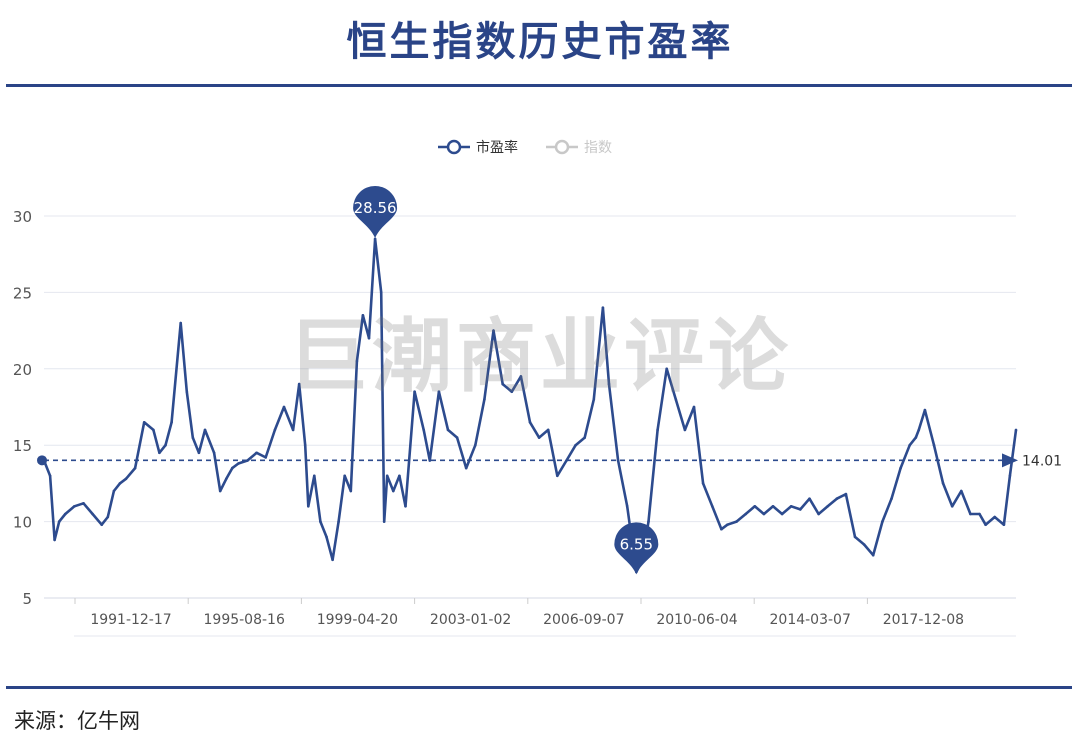  Describe the element at coordinates (22, 293) in the screenshot. I see `y-tick-label: 25` at that location.